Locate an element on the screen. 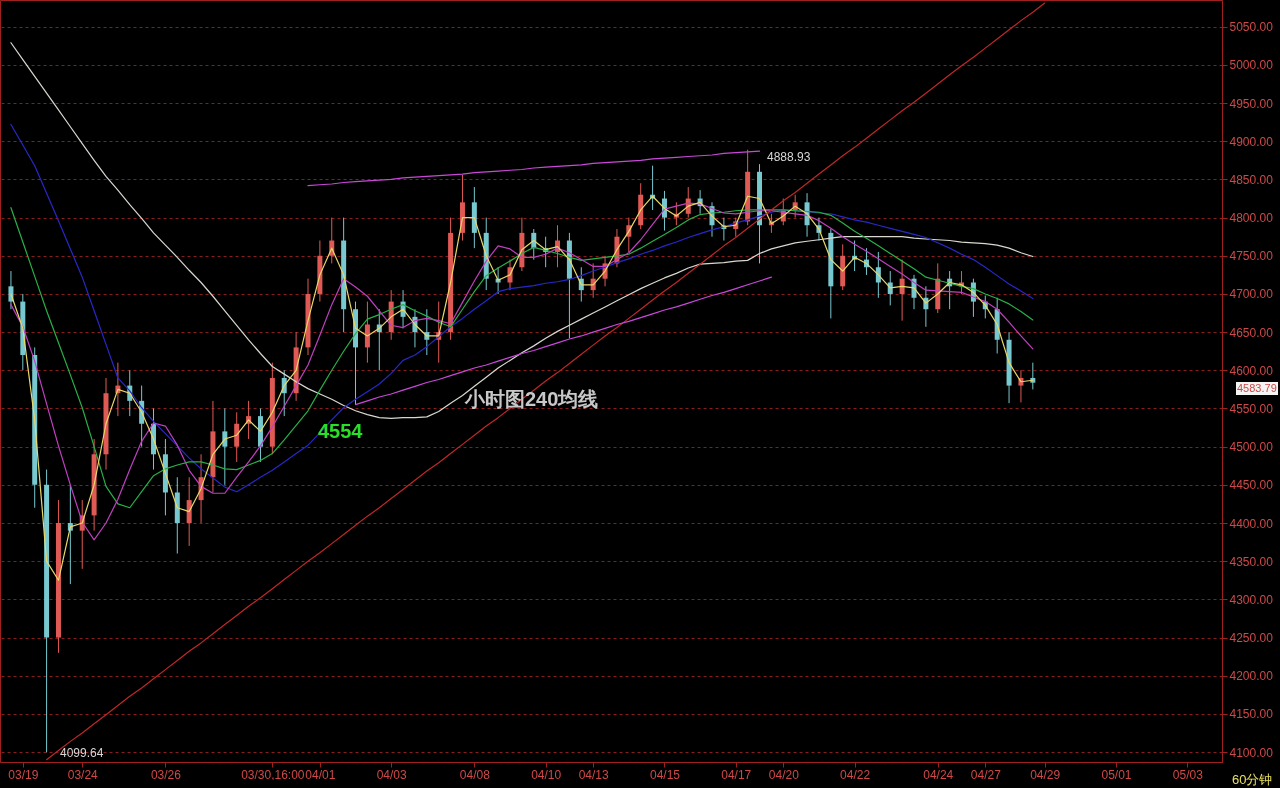  y-tick-label: 4600.00 is located at coordinates (1251, 370).